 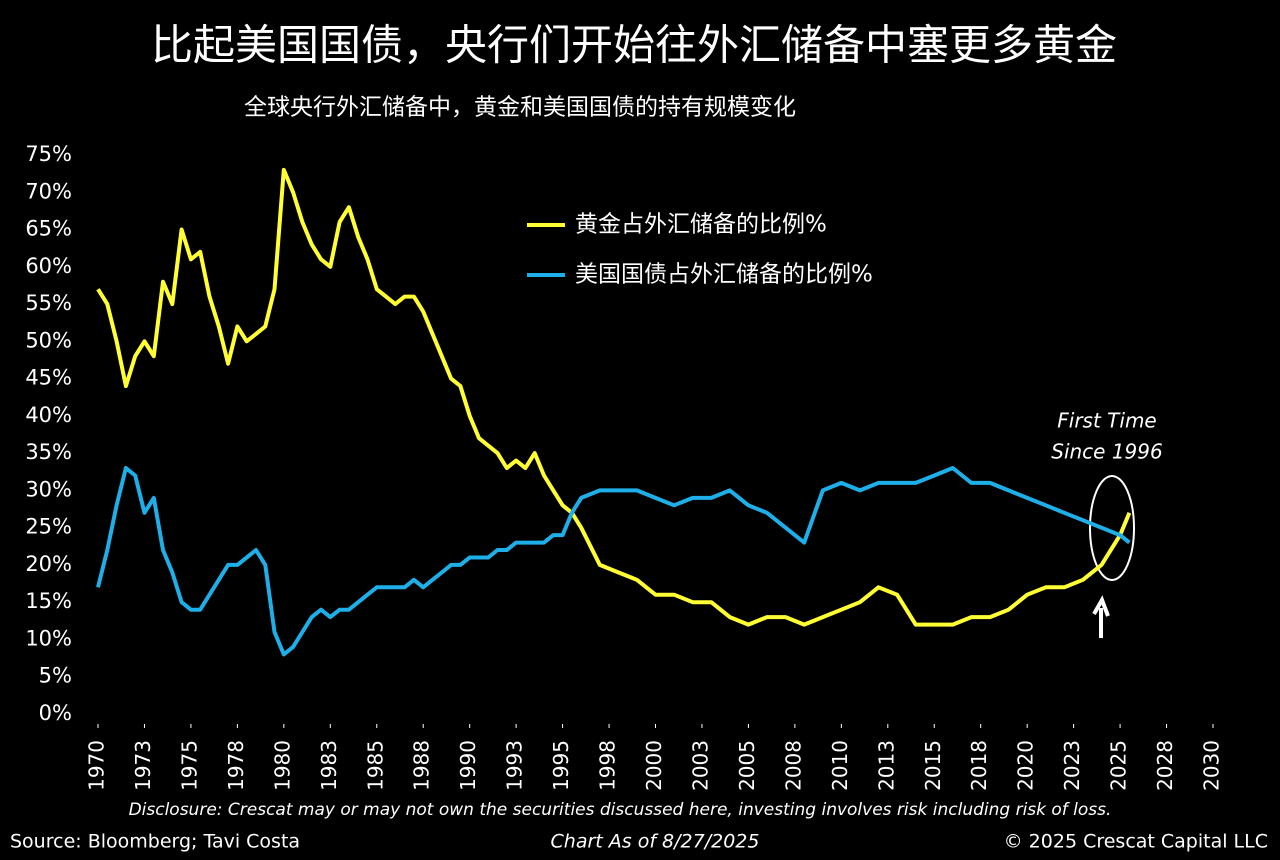 What do you see at coordinates (1165, 765) in the screenshot?
I see `x-tick-label: 2028` at bounding box center [1165, 765].